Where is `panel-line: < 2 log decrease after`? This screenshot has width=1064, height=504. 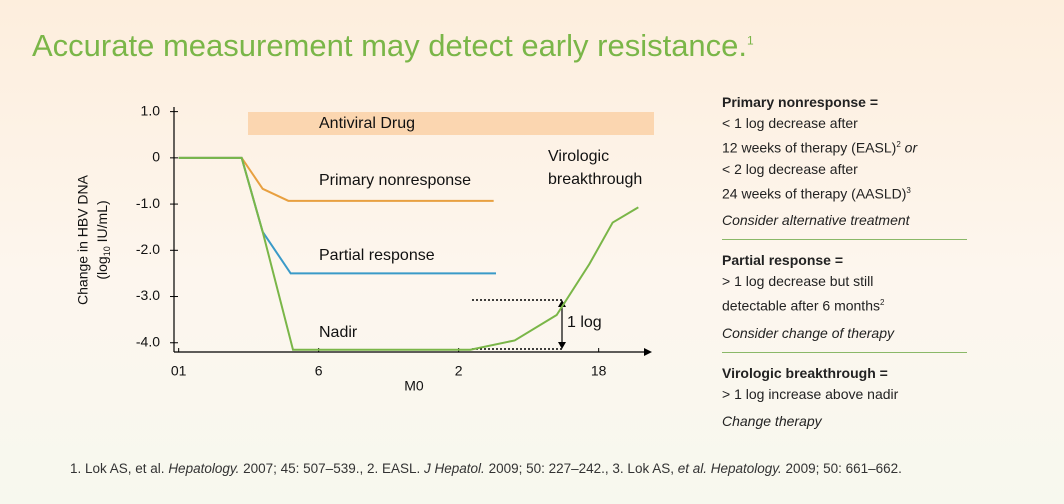
panel-line: < 2 log decrease after is located at coordinates (844, 169).